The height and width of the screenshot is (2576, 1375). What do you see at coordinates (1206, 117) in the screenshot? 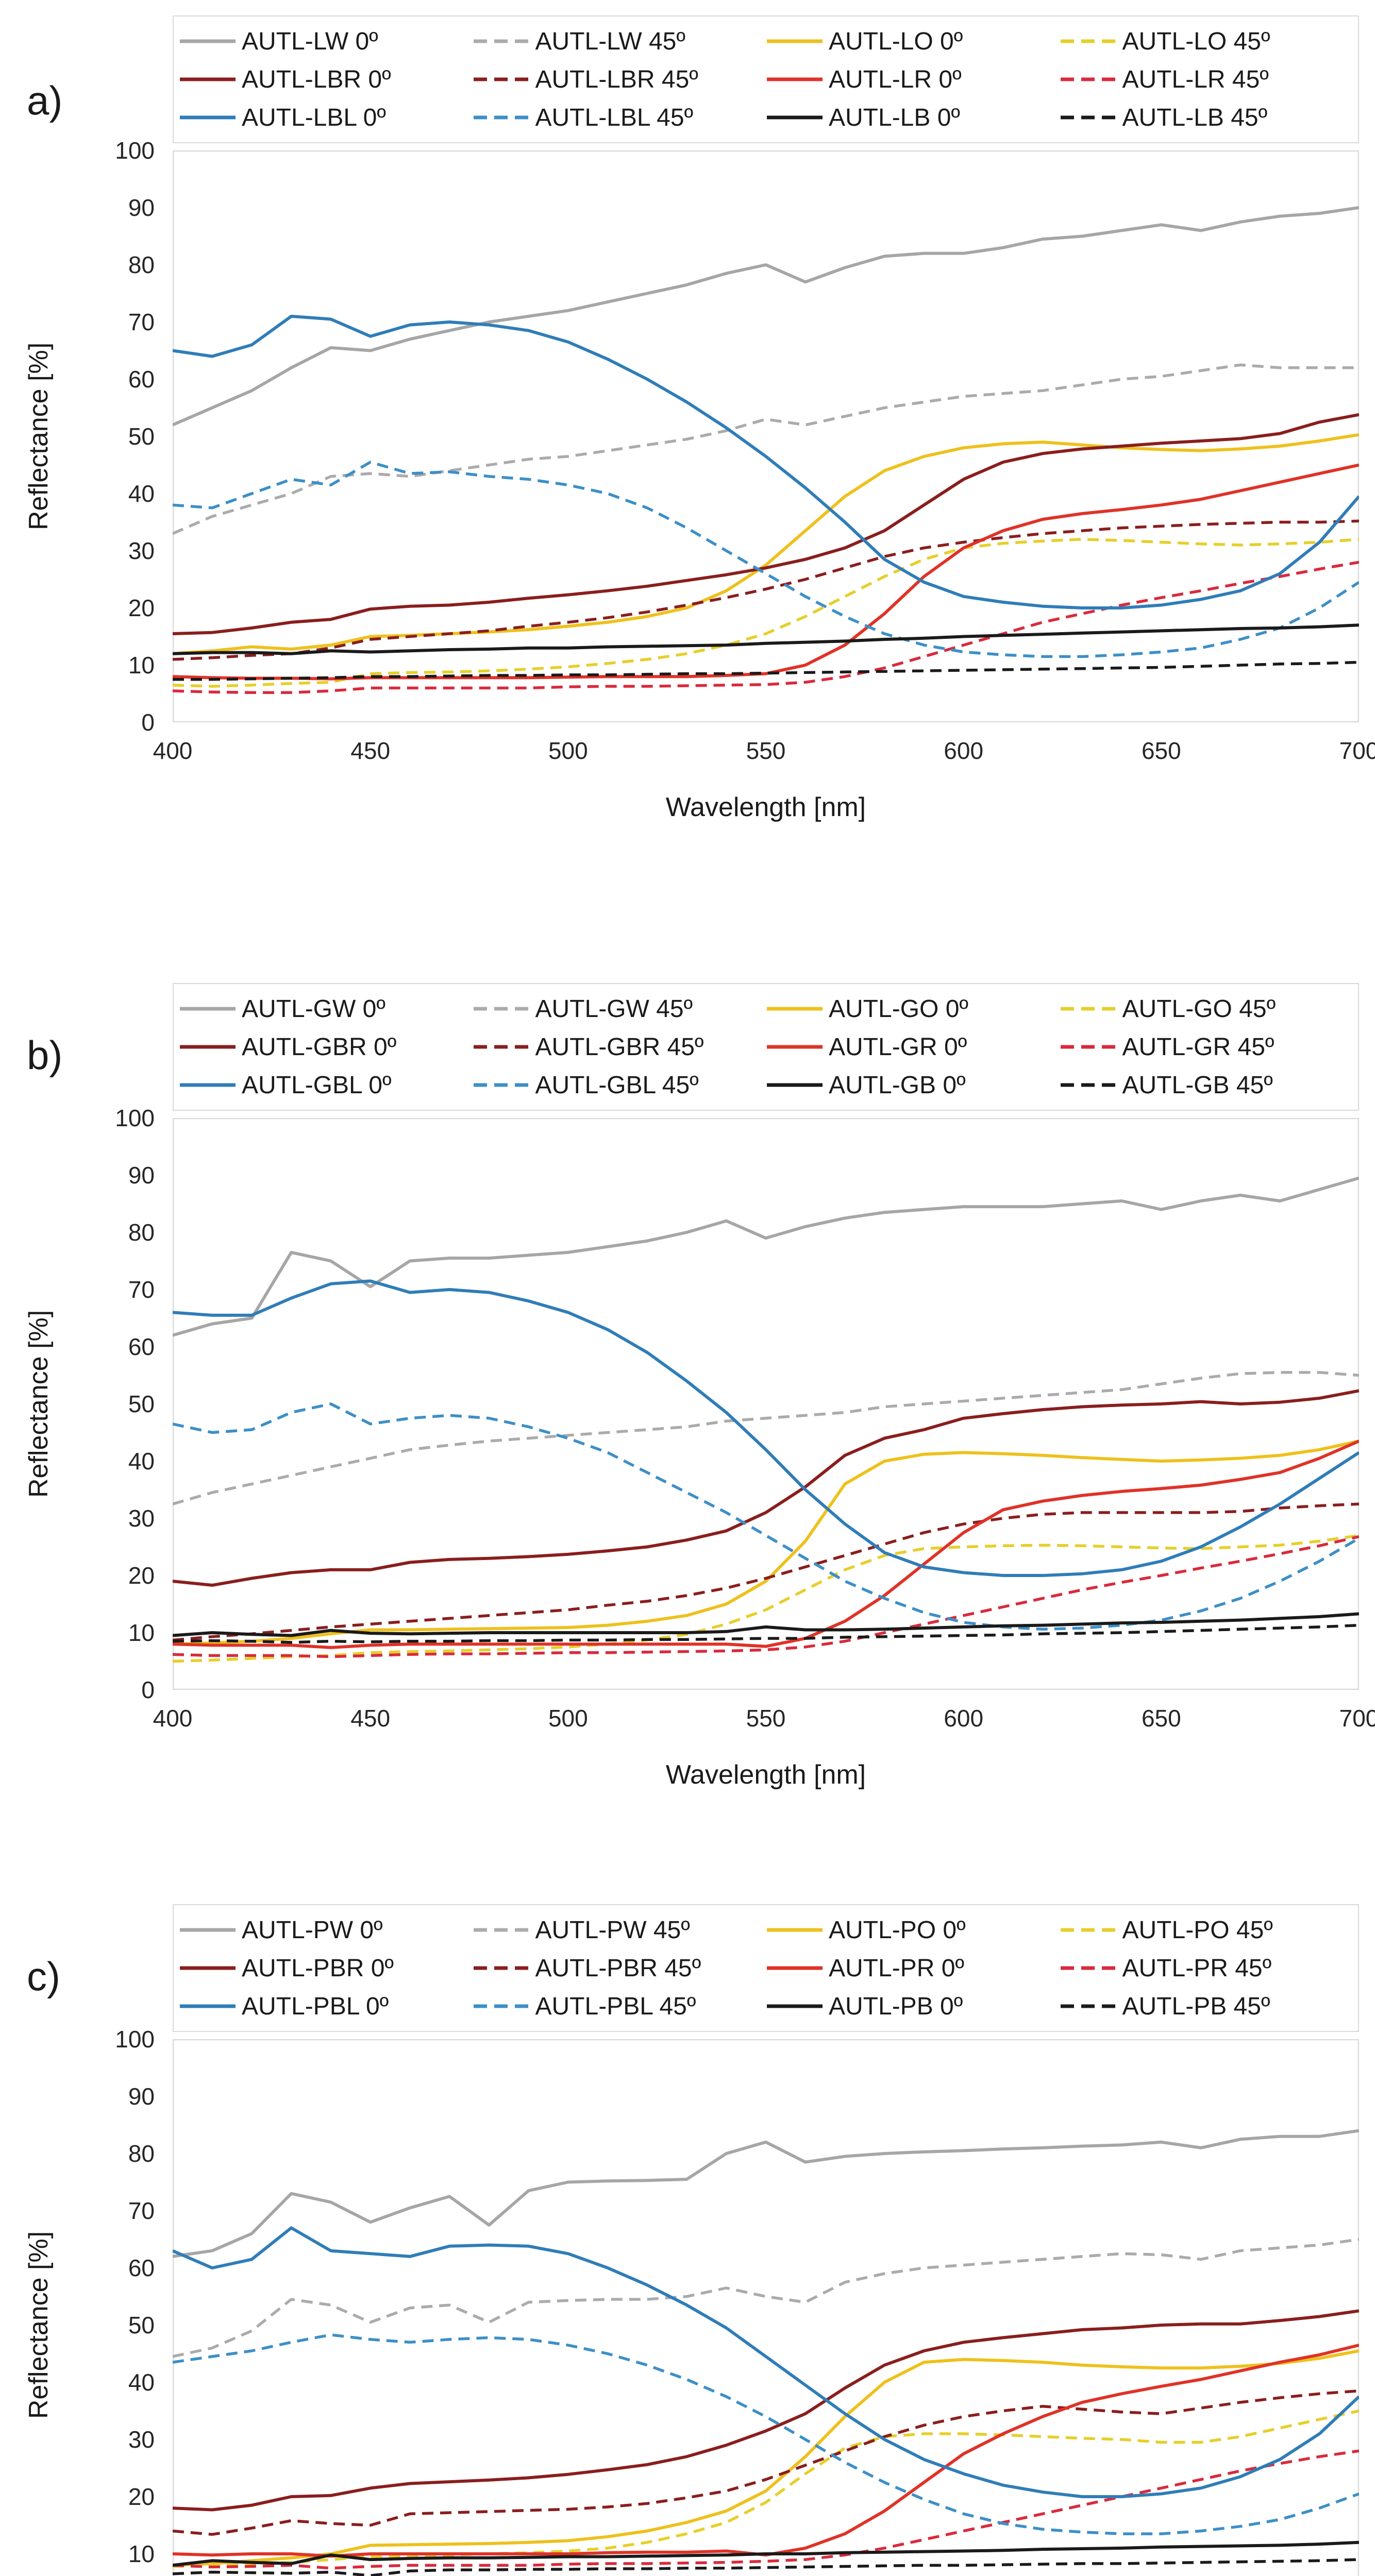
I see `legend-item: AUTL-LB 45º` at bounding box center [1206, 117].